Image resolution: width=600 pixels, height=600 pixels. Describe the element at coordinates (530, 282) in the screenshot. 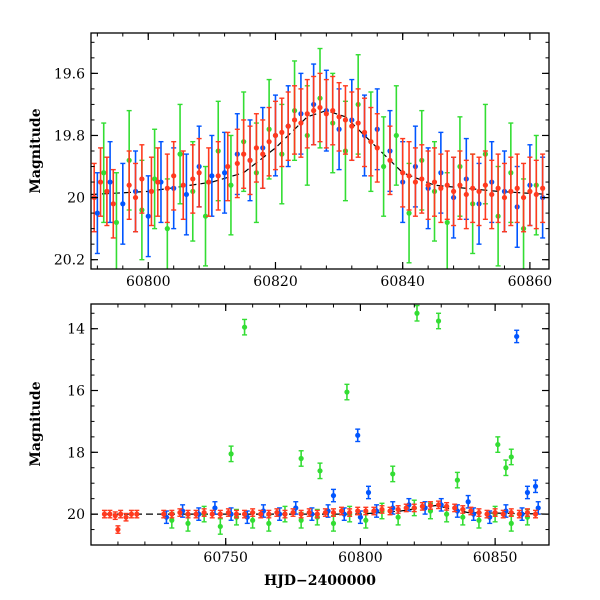

I see `top-x-tick-label: 60860` at that location.